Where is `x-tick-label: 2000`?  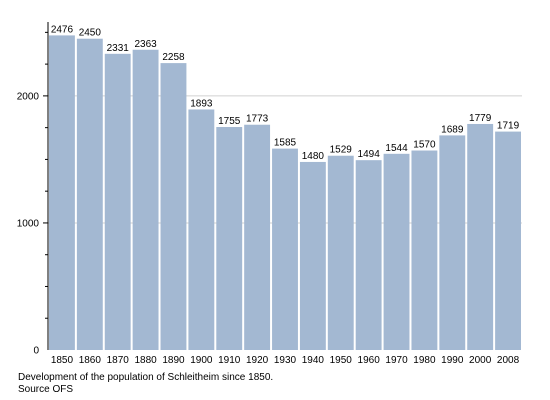 x-tick-label: 2000 is located at coordinates (480, 360).